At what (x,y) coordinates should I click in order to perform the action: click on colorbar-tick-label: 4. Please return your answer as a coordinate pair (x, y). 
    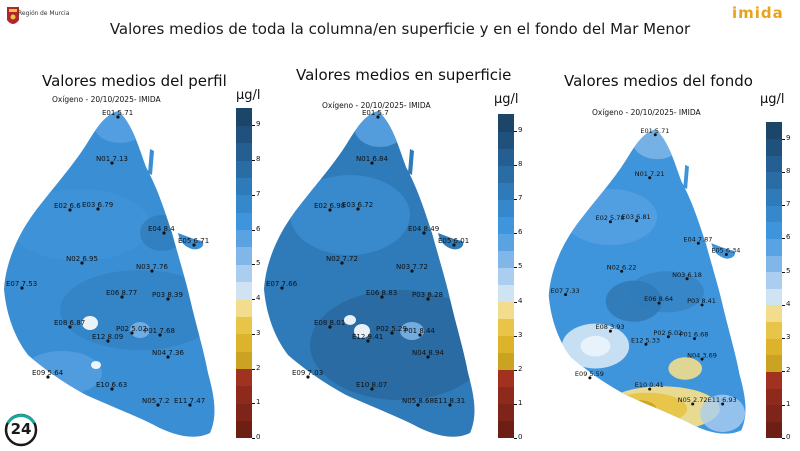
    Looking at the image, I should click on (520, 300).